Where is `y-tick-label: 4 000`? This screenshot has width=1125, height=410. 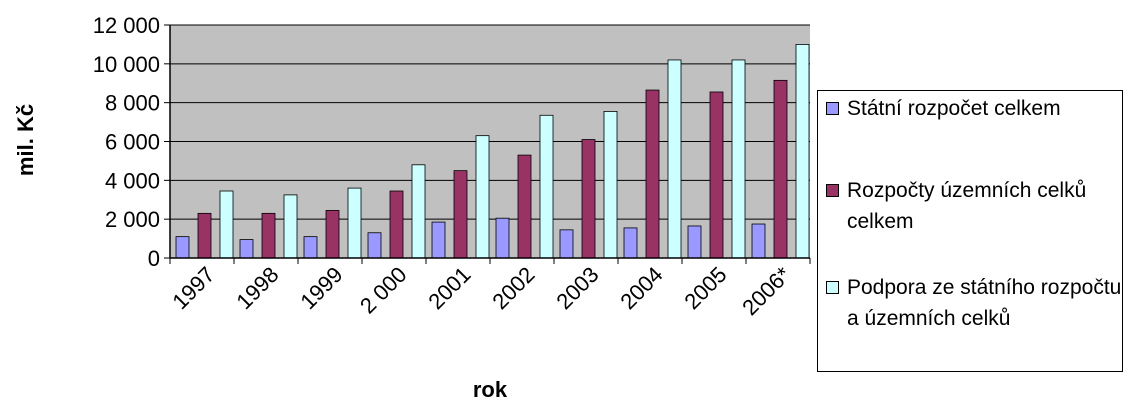
y-tick-label: 4 000 is located at coordinates (132, 180).